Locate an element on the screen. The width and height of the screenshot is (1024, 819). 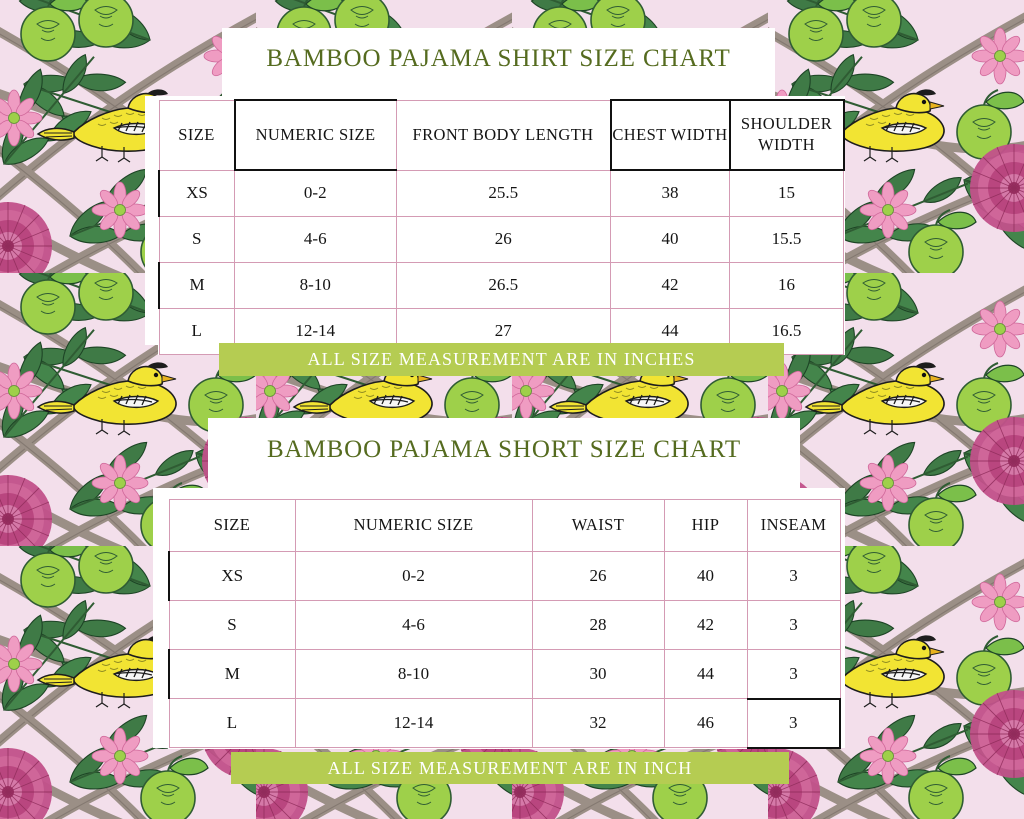
short-cell-size: XS is located at coordinates (232, 576).